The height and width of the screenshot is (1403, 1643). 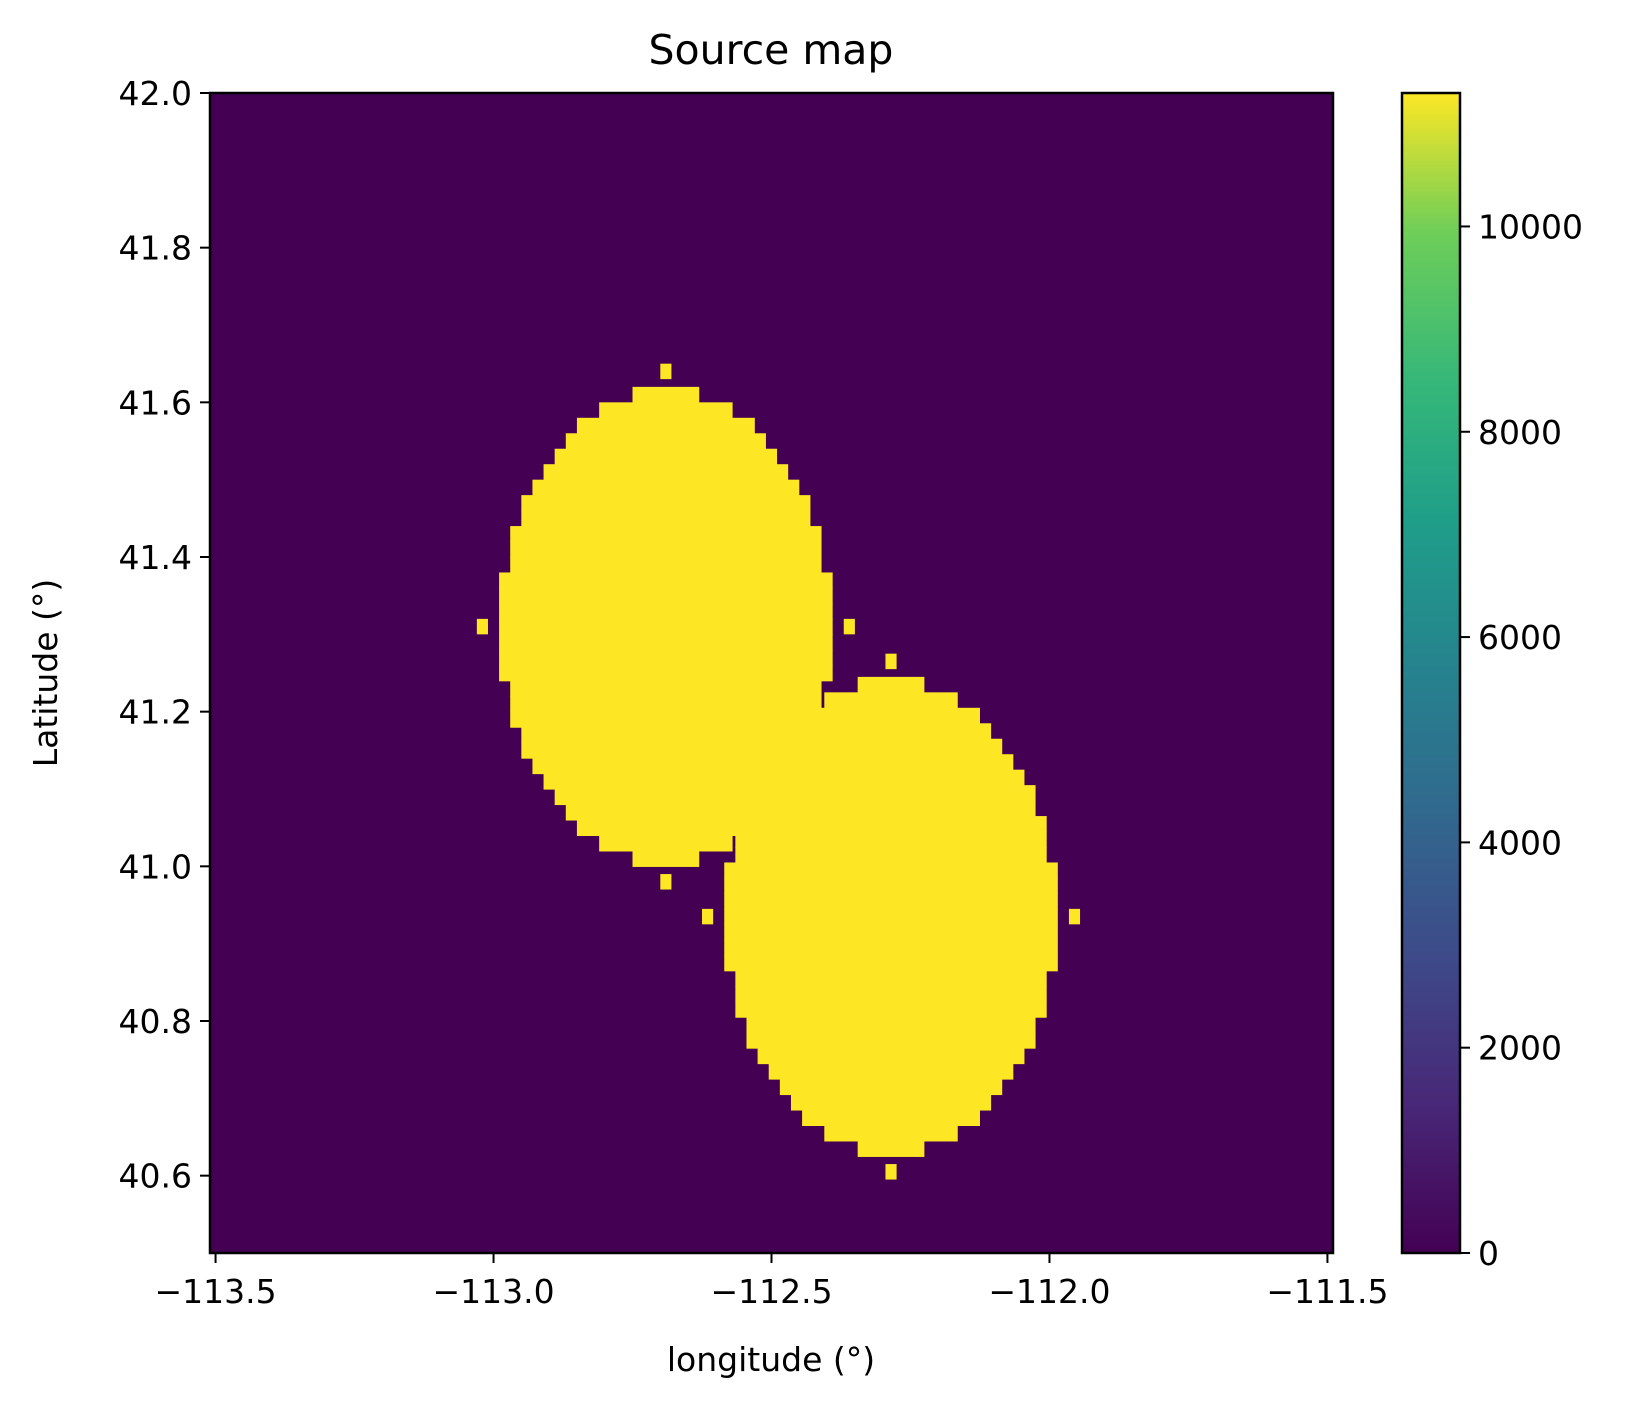 I want to click on x-axis: −113.5 −113.0 −112.5 −112.0 −111.5, so click(x=771, y=1282).